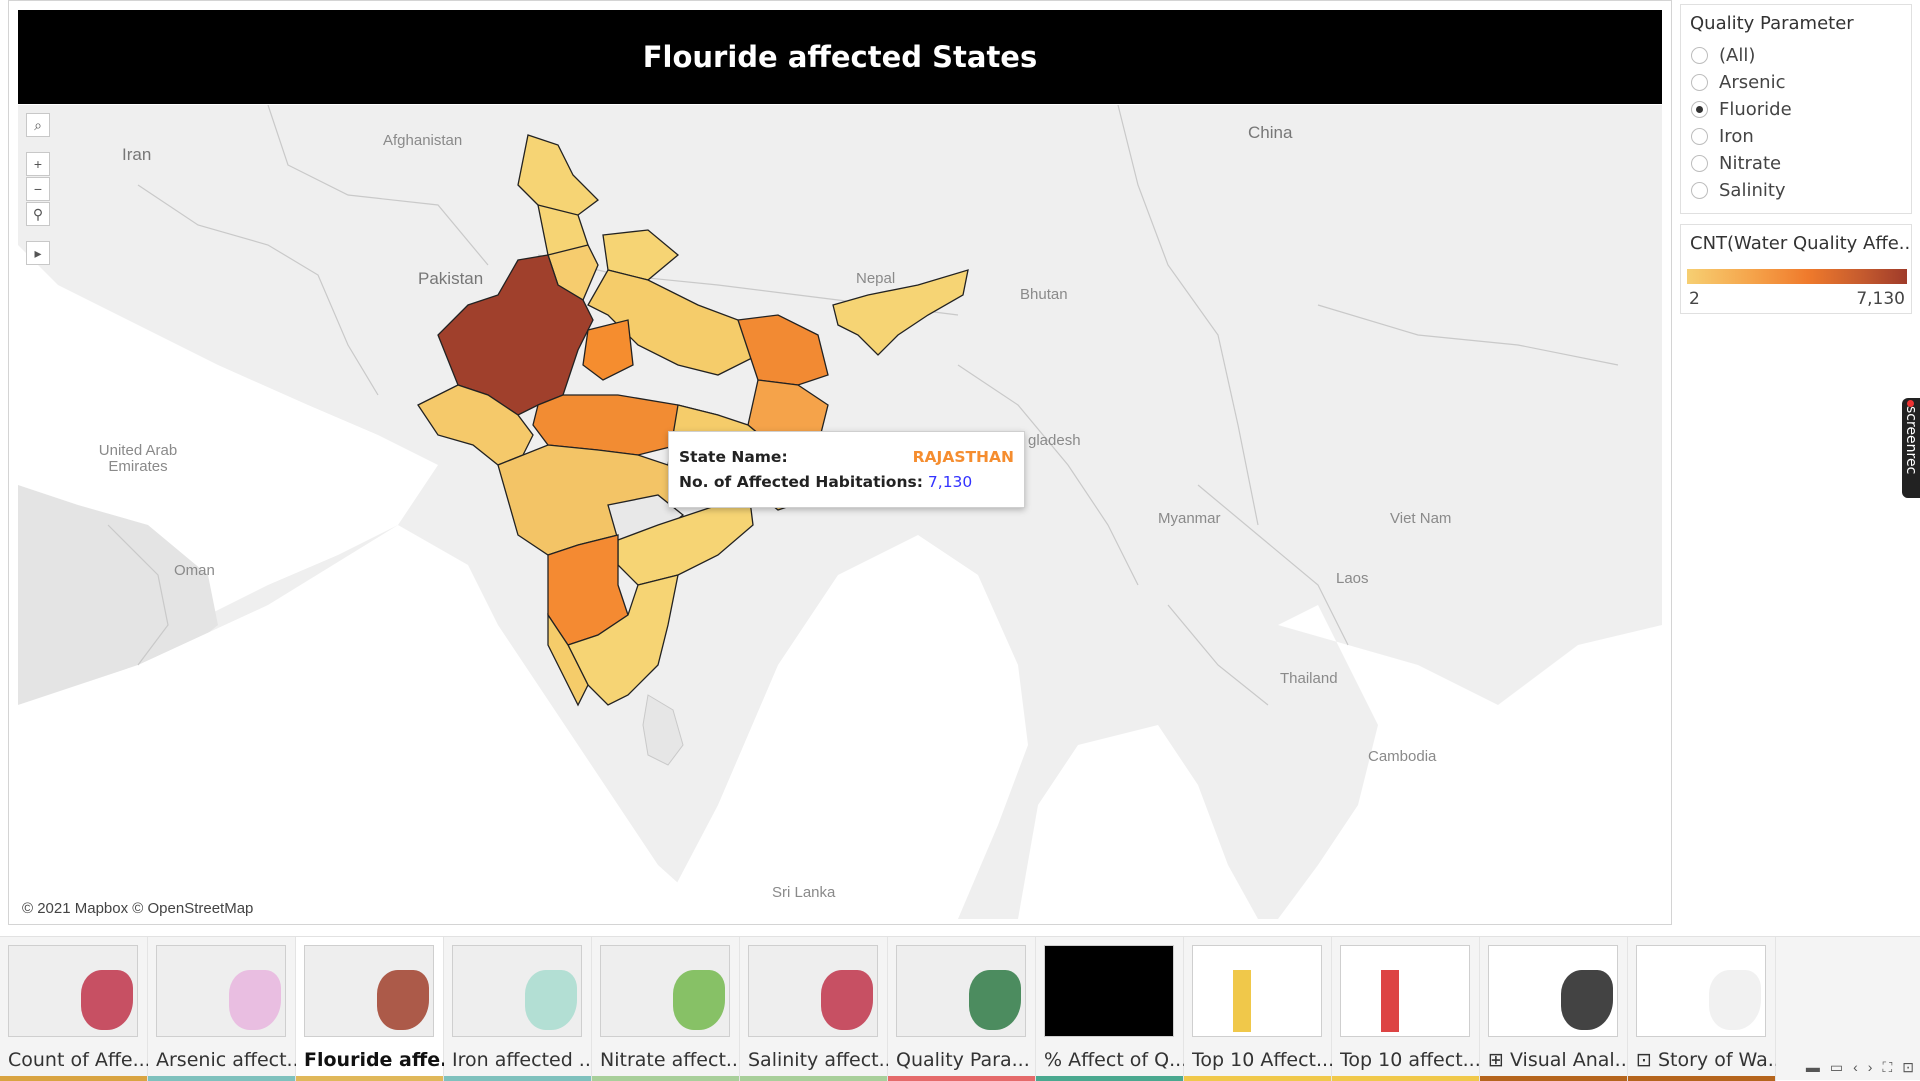 The height and width of the screenshot is (1081, 1920). I want to click on legend-min: 2, so click(1694, 299).